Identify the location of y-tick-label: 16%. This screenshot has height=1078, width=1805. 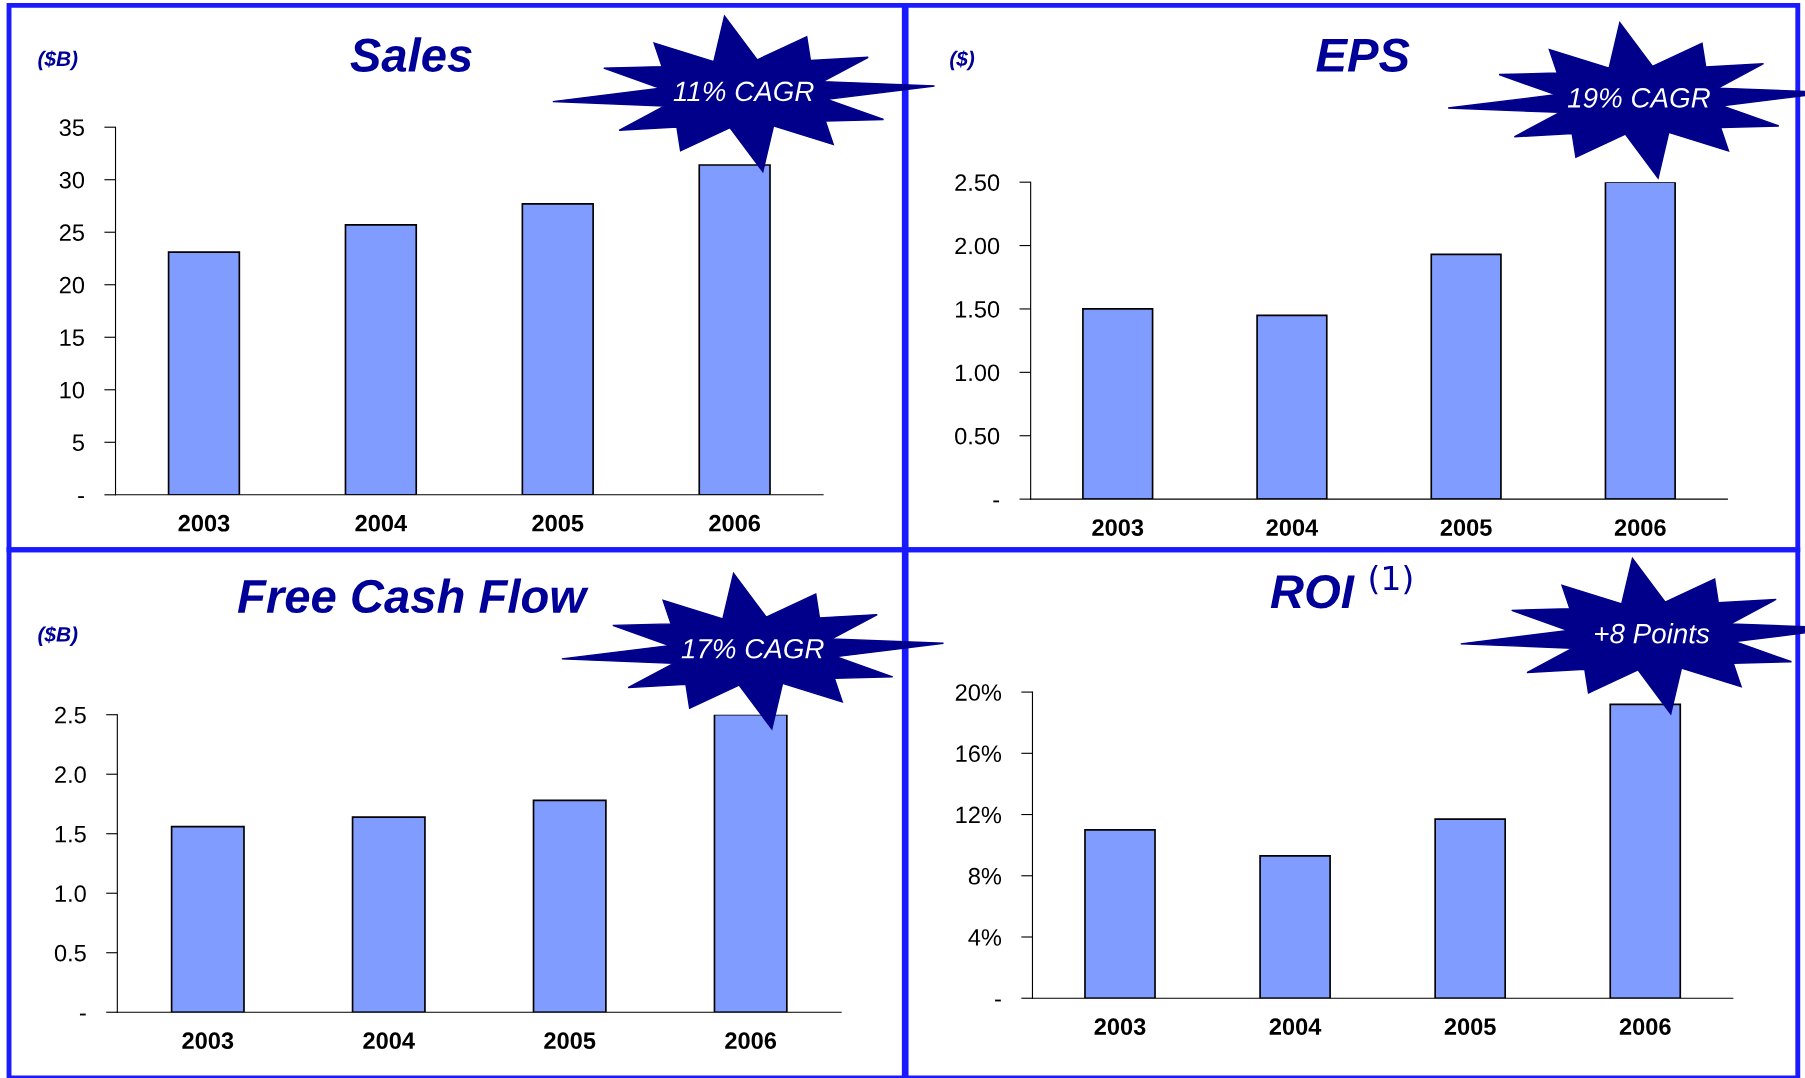
(979, 754).